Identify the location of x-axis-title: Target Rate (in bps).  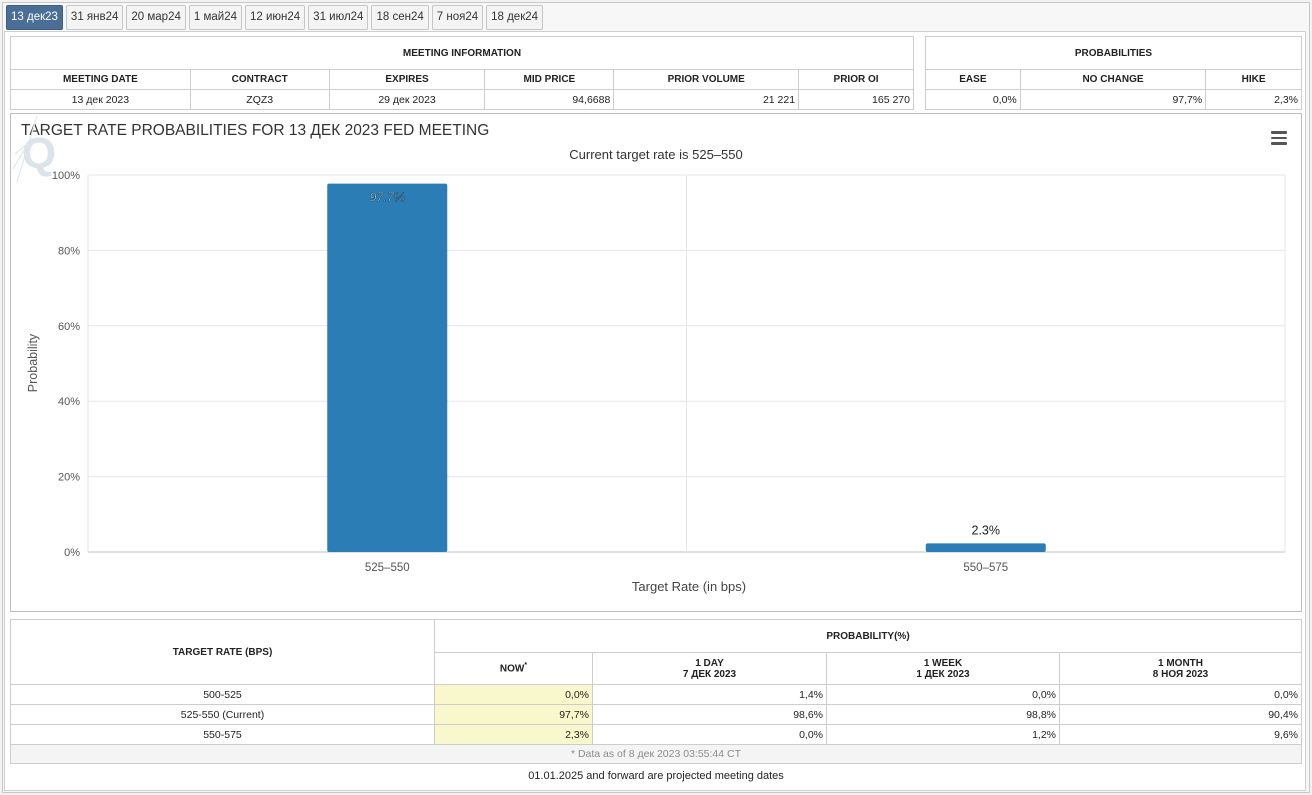
(689, 586).